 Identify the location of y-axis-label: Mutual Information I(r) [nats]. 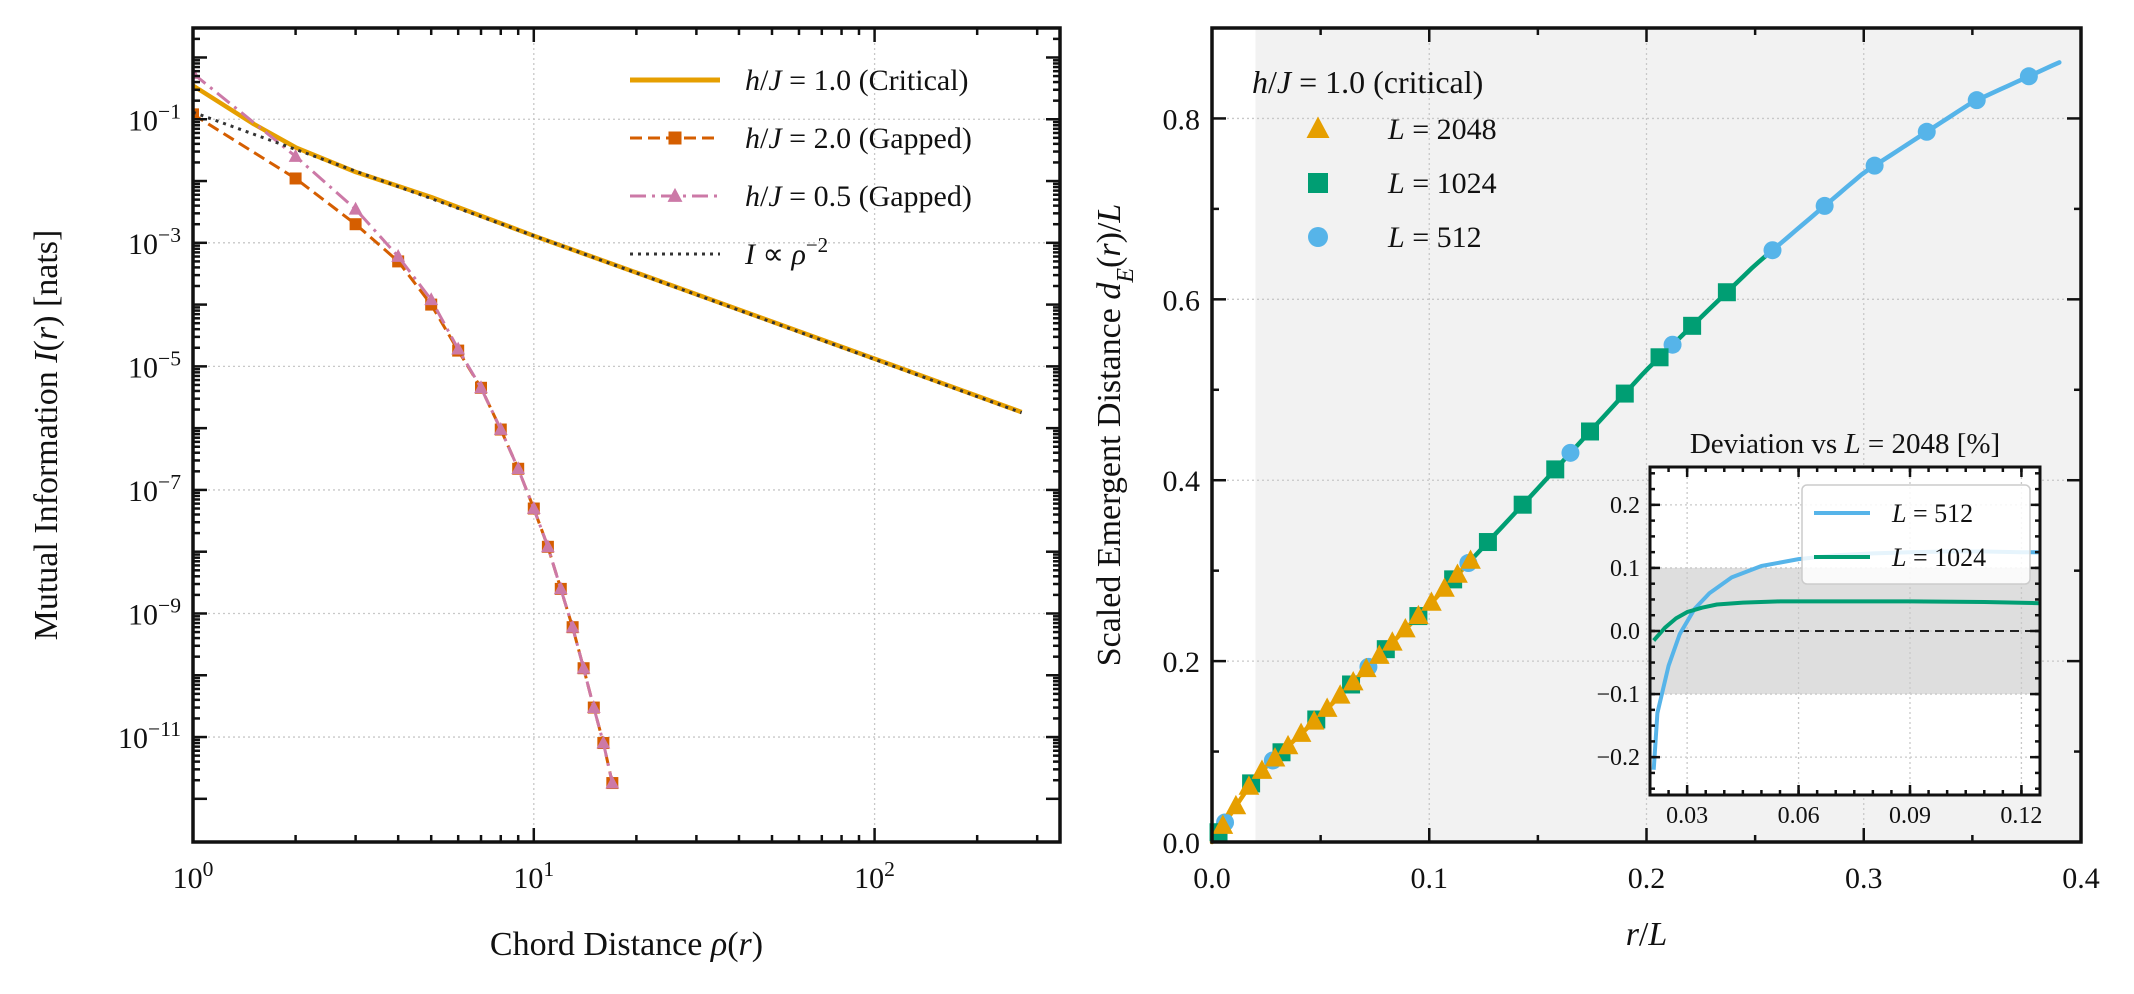
(46, 435).